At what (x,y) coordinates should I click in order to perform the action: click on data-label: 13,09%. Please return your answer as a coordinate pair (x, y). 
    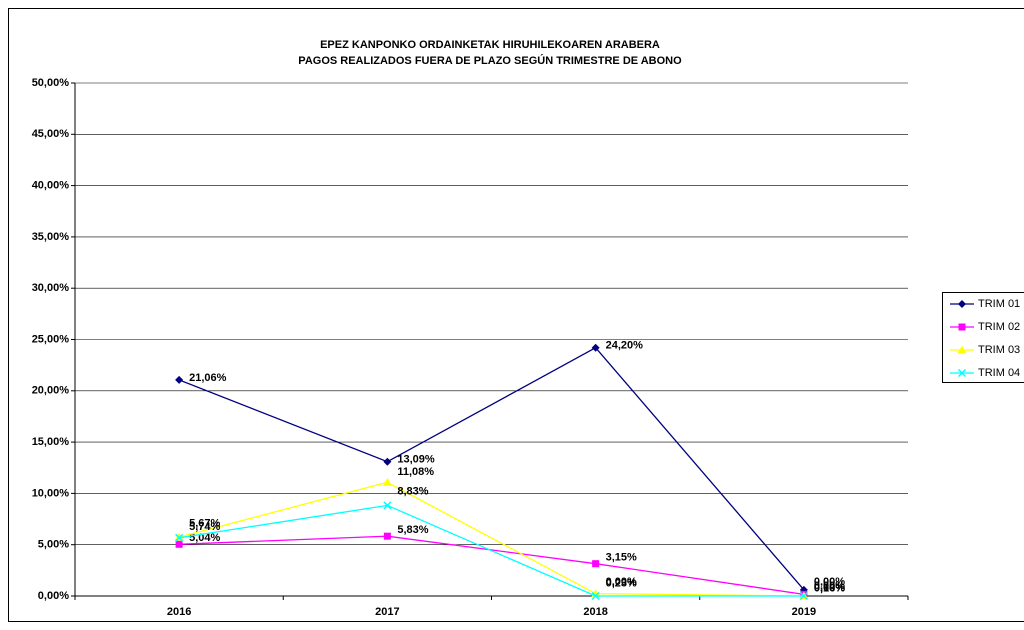
    Looking at the image, I should click on (416, 460).